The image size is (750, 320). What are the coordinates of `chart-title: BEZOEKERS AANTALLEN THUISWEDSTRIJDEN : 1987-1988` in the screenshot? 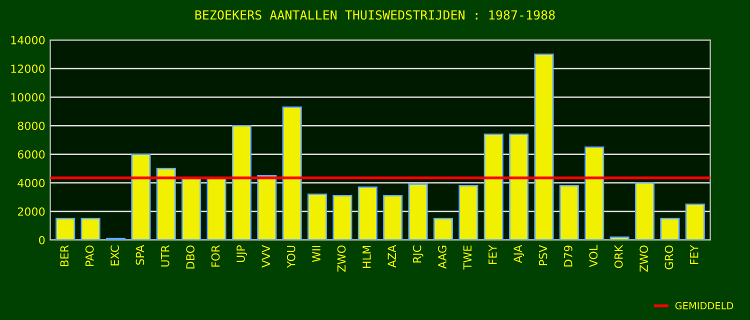 It's located at (375, 15).